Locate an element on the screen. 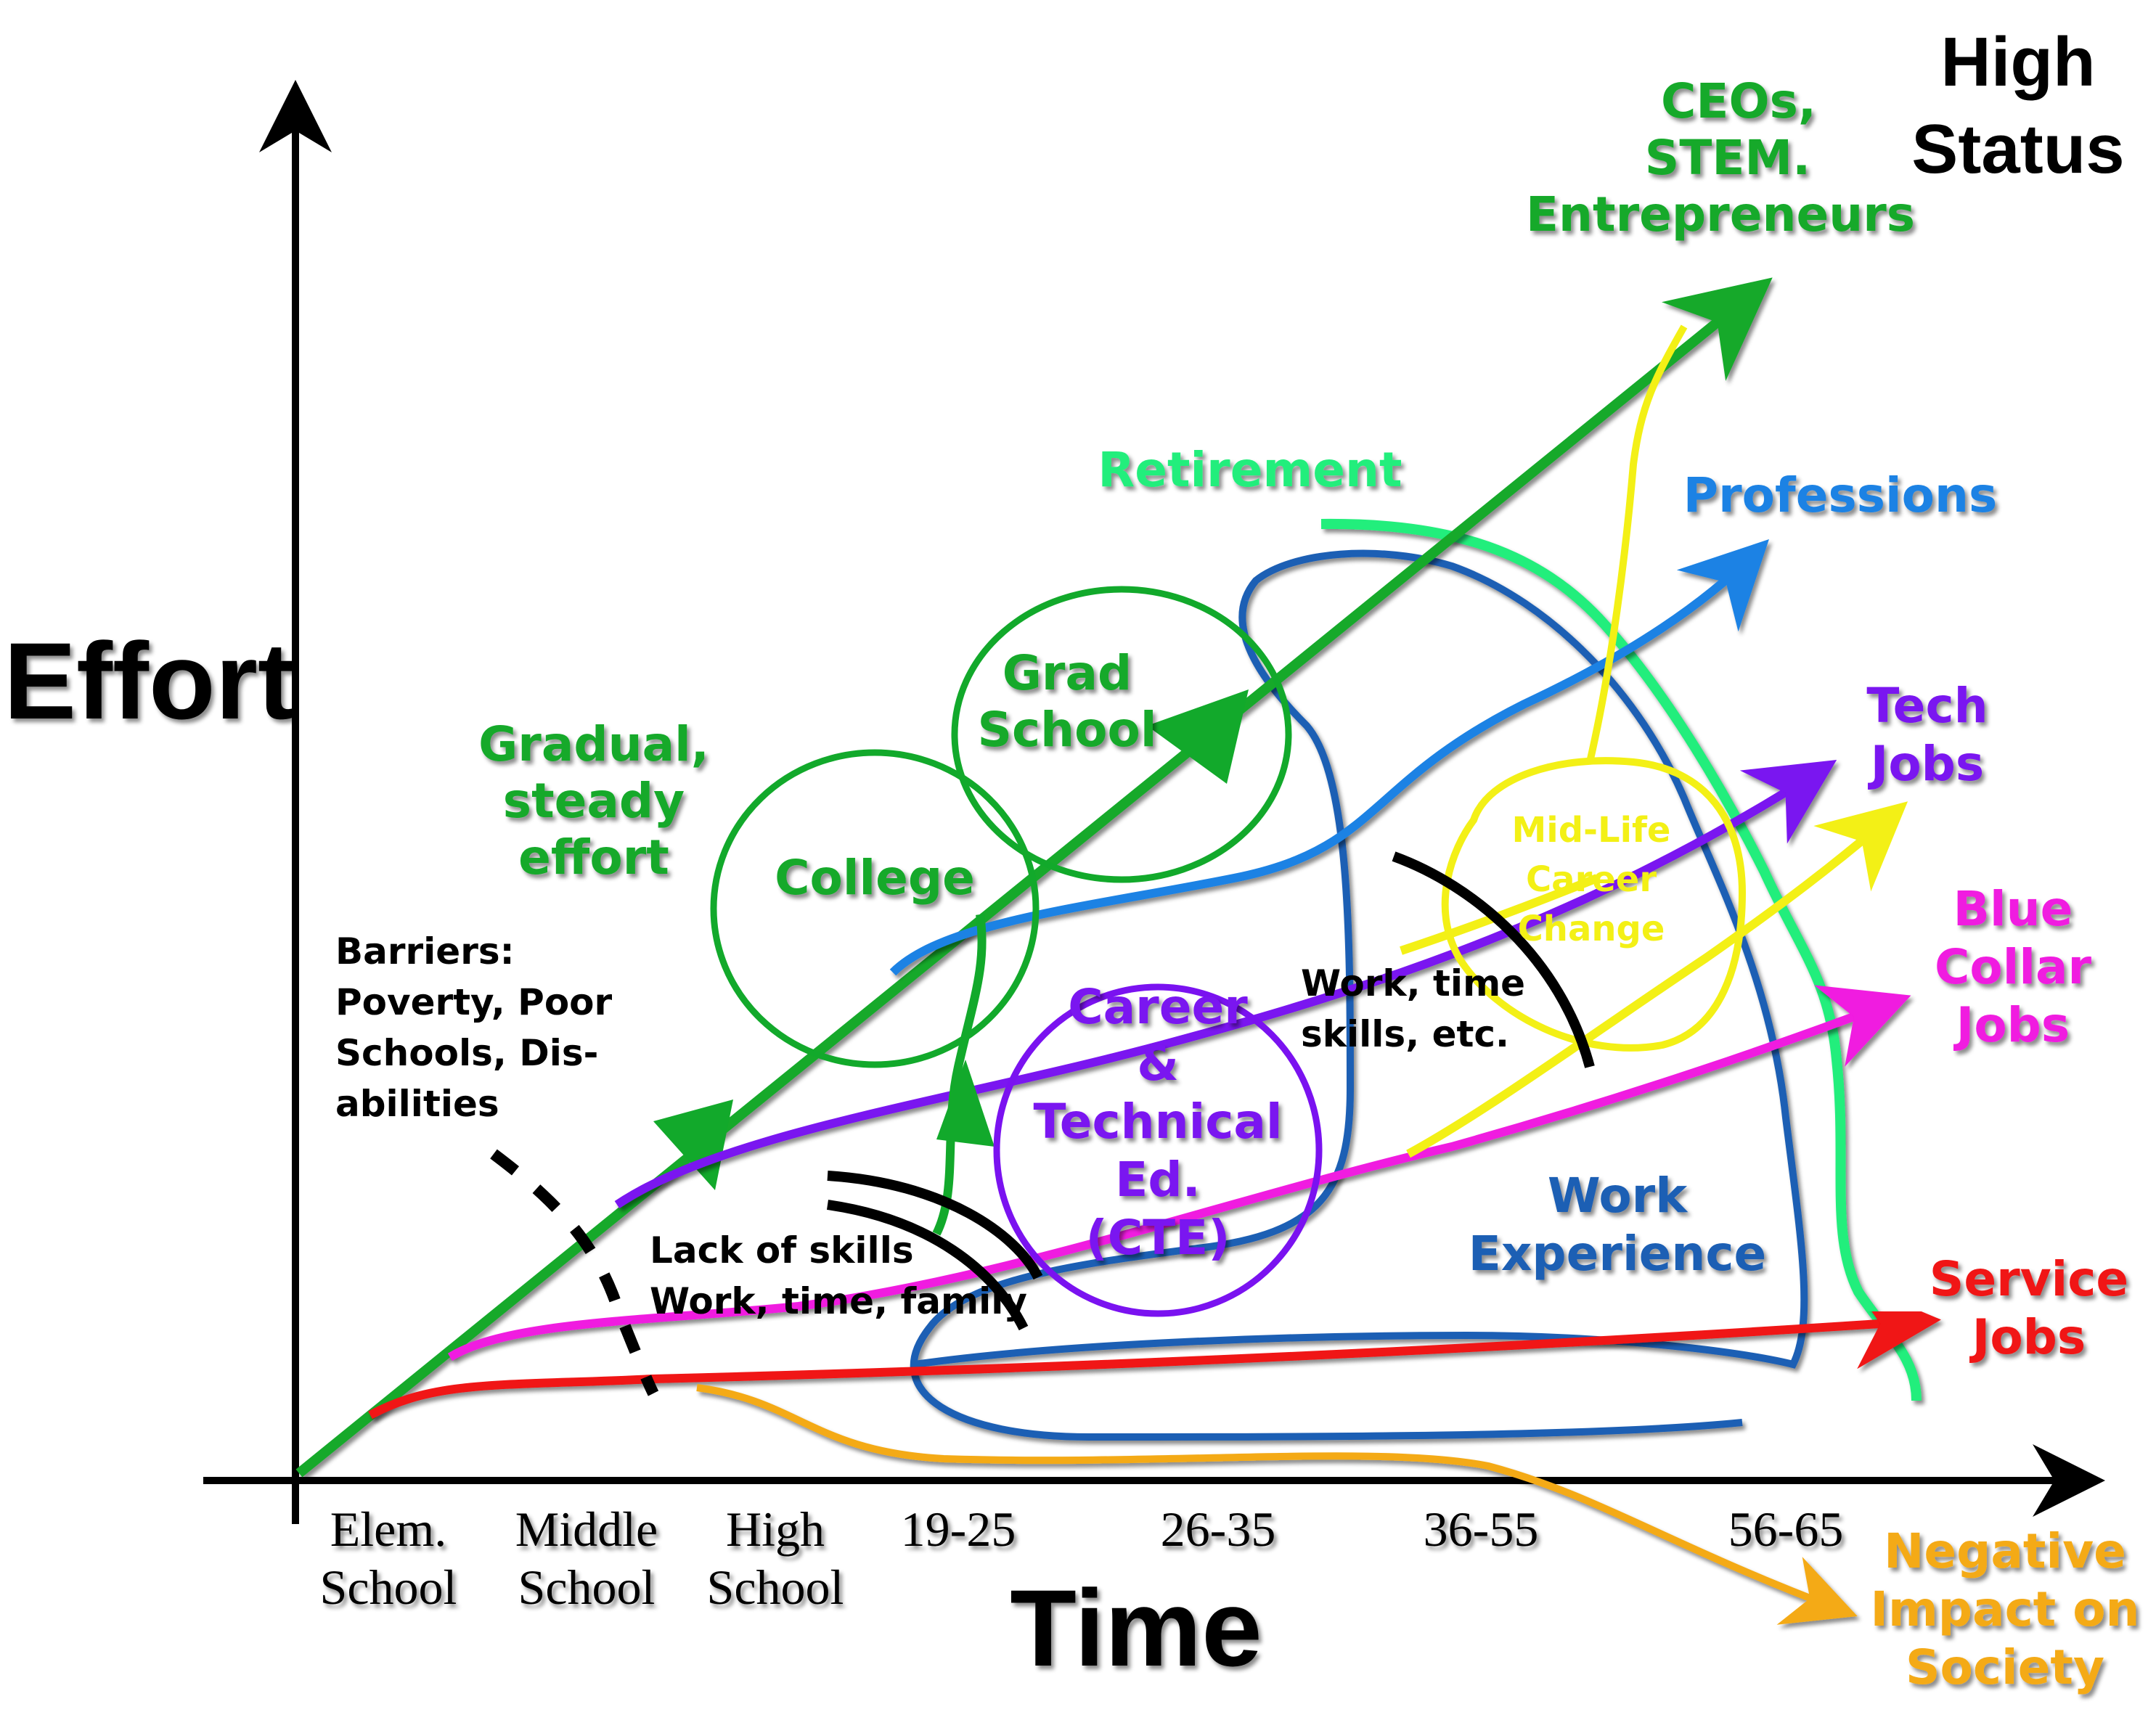 Image resolution: width=2156 pixels, height=1720 pixels. svg-text: (CTE) is located at coordinates (1158, 1238).